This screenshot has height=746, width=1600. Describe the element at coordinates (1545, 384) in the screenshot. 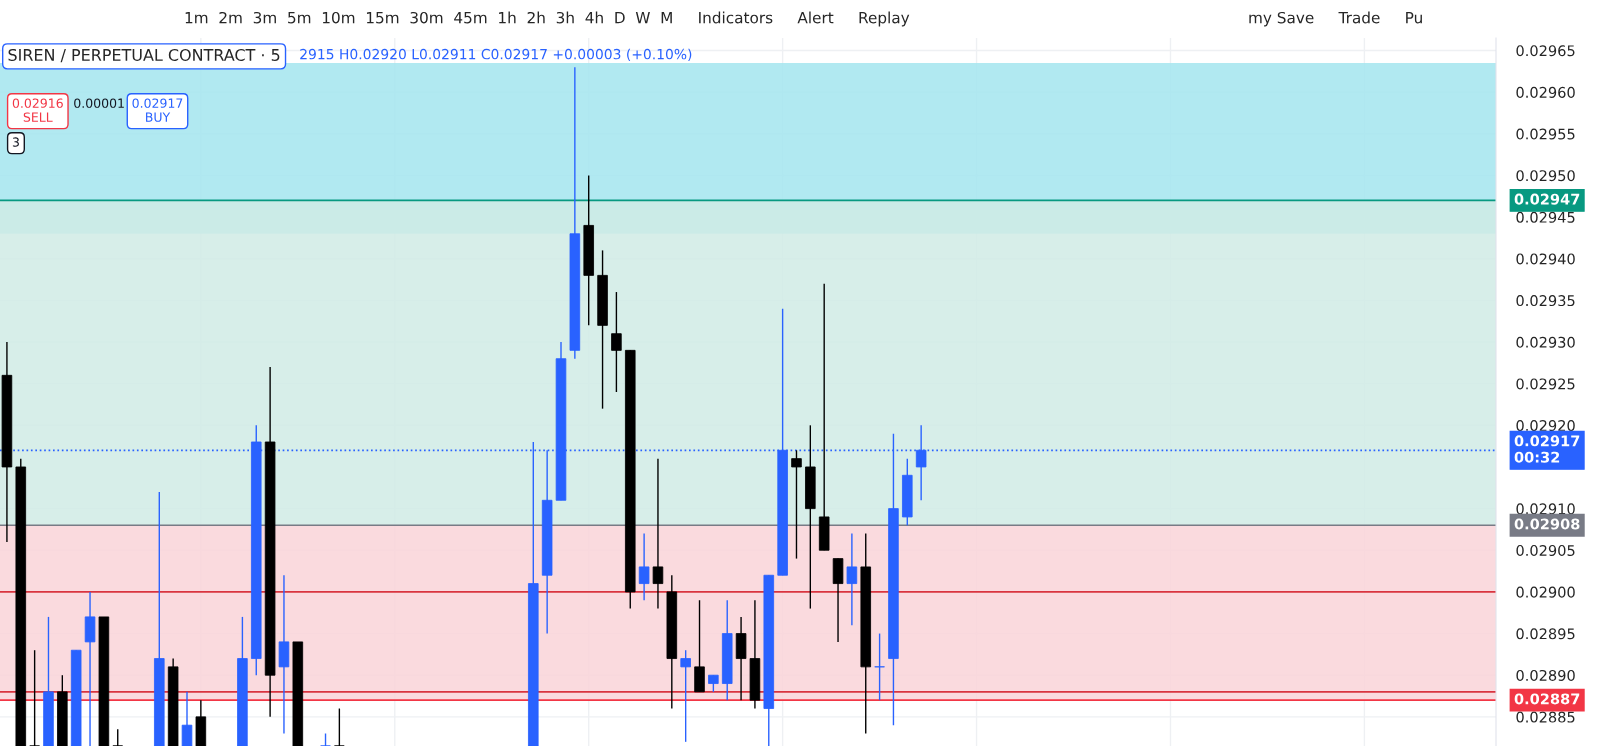

I see `y-tick-label: 0.02925` at that location.